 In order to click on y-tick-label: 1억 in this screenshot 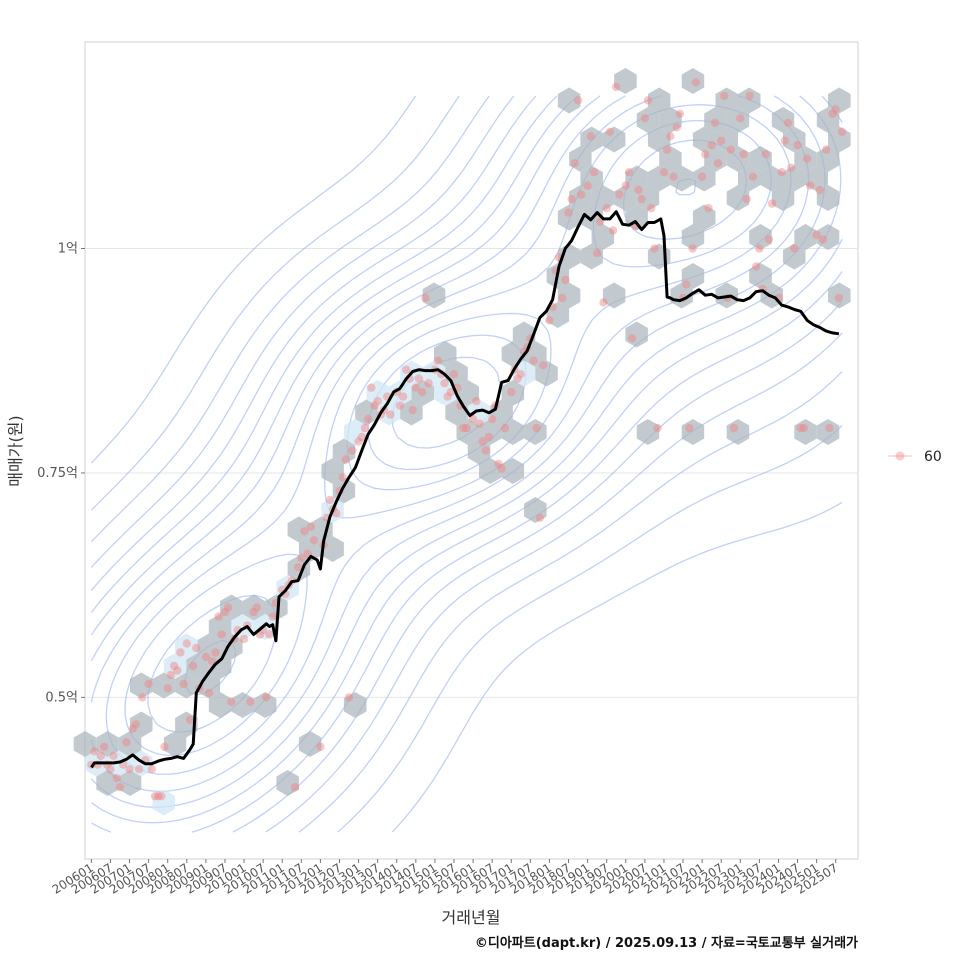, I will do `click(68, 248)`.